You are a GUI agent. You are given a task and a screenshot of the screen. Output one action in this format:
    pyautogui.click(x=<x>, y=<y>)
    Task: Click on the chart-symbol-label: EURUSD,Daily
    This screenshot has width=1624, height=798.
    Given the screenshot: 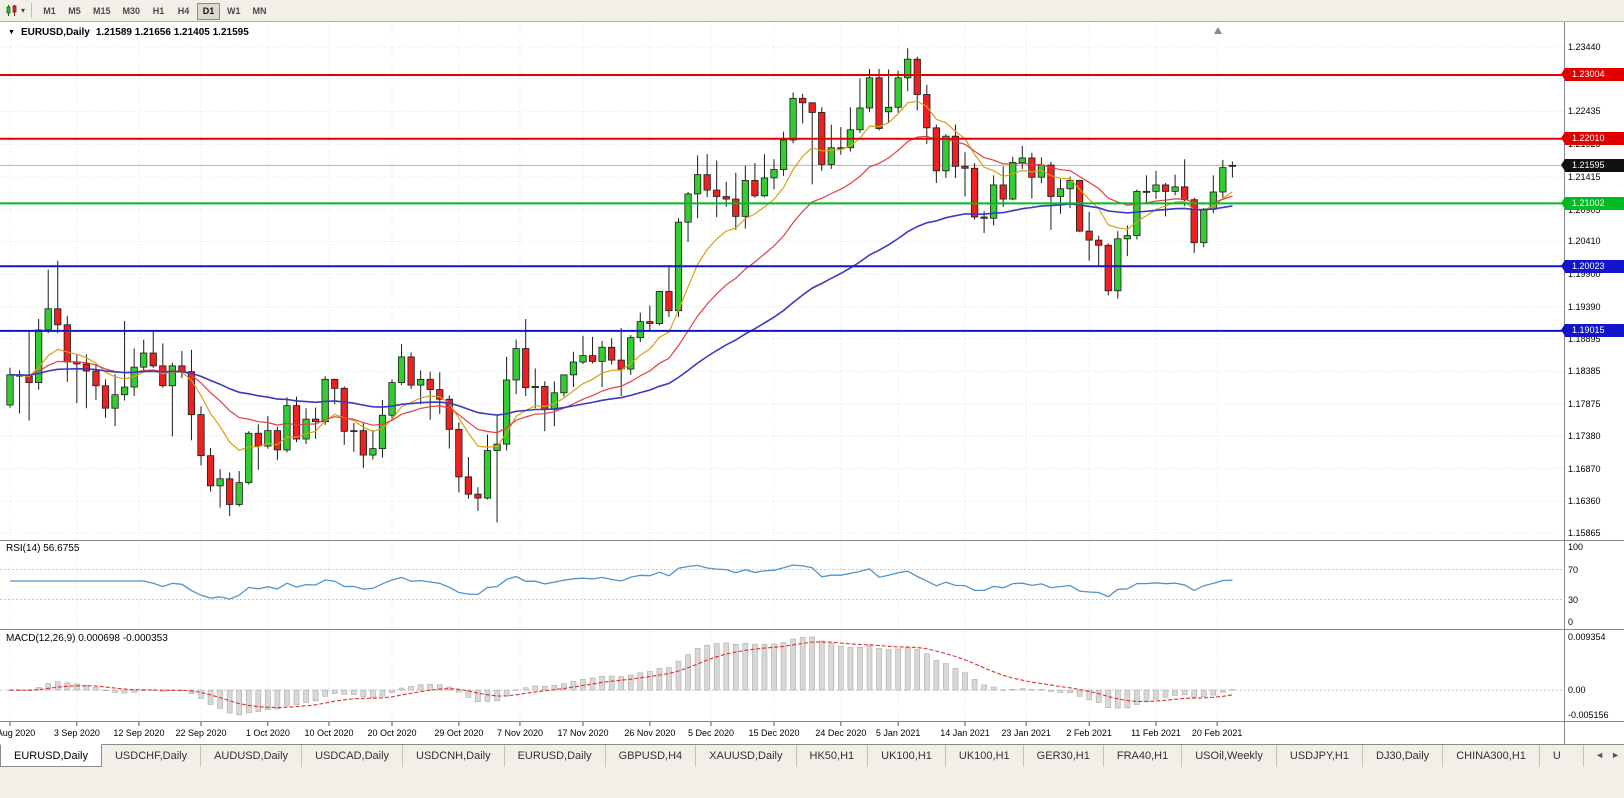 What is the action you would take?
    pyautogui.click(x=55, y=32)
    